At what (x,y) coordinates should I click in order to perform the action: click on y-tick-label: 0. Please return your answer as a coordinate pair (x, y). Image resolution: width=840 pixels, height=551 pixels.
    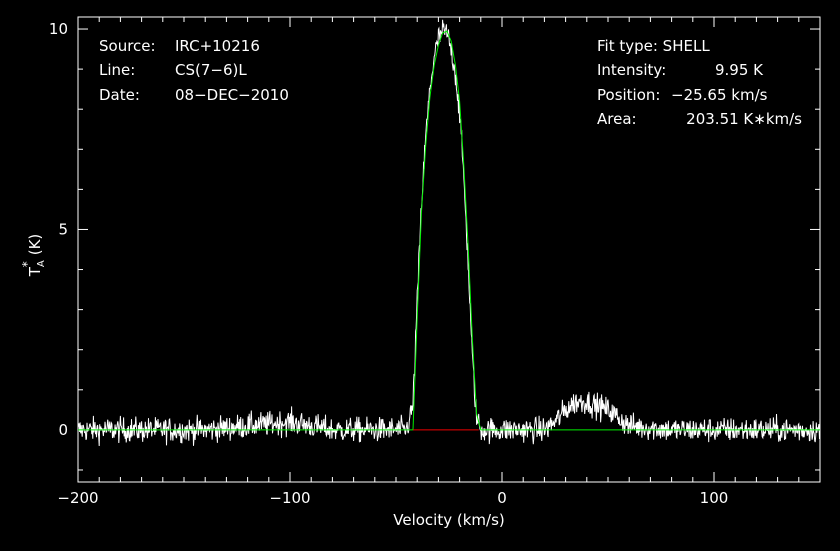
    Looking at the image, I should click on (63, 430).